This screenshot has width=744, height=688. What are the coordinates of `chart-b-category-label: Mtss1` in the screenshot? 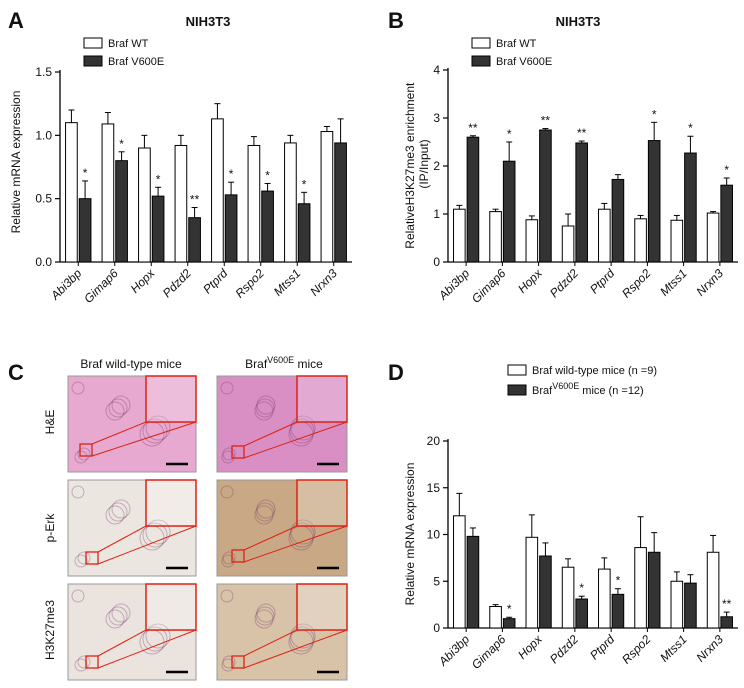 It's located at (673, 282).